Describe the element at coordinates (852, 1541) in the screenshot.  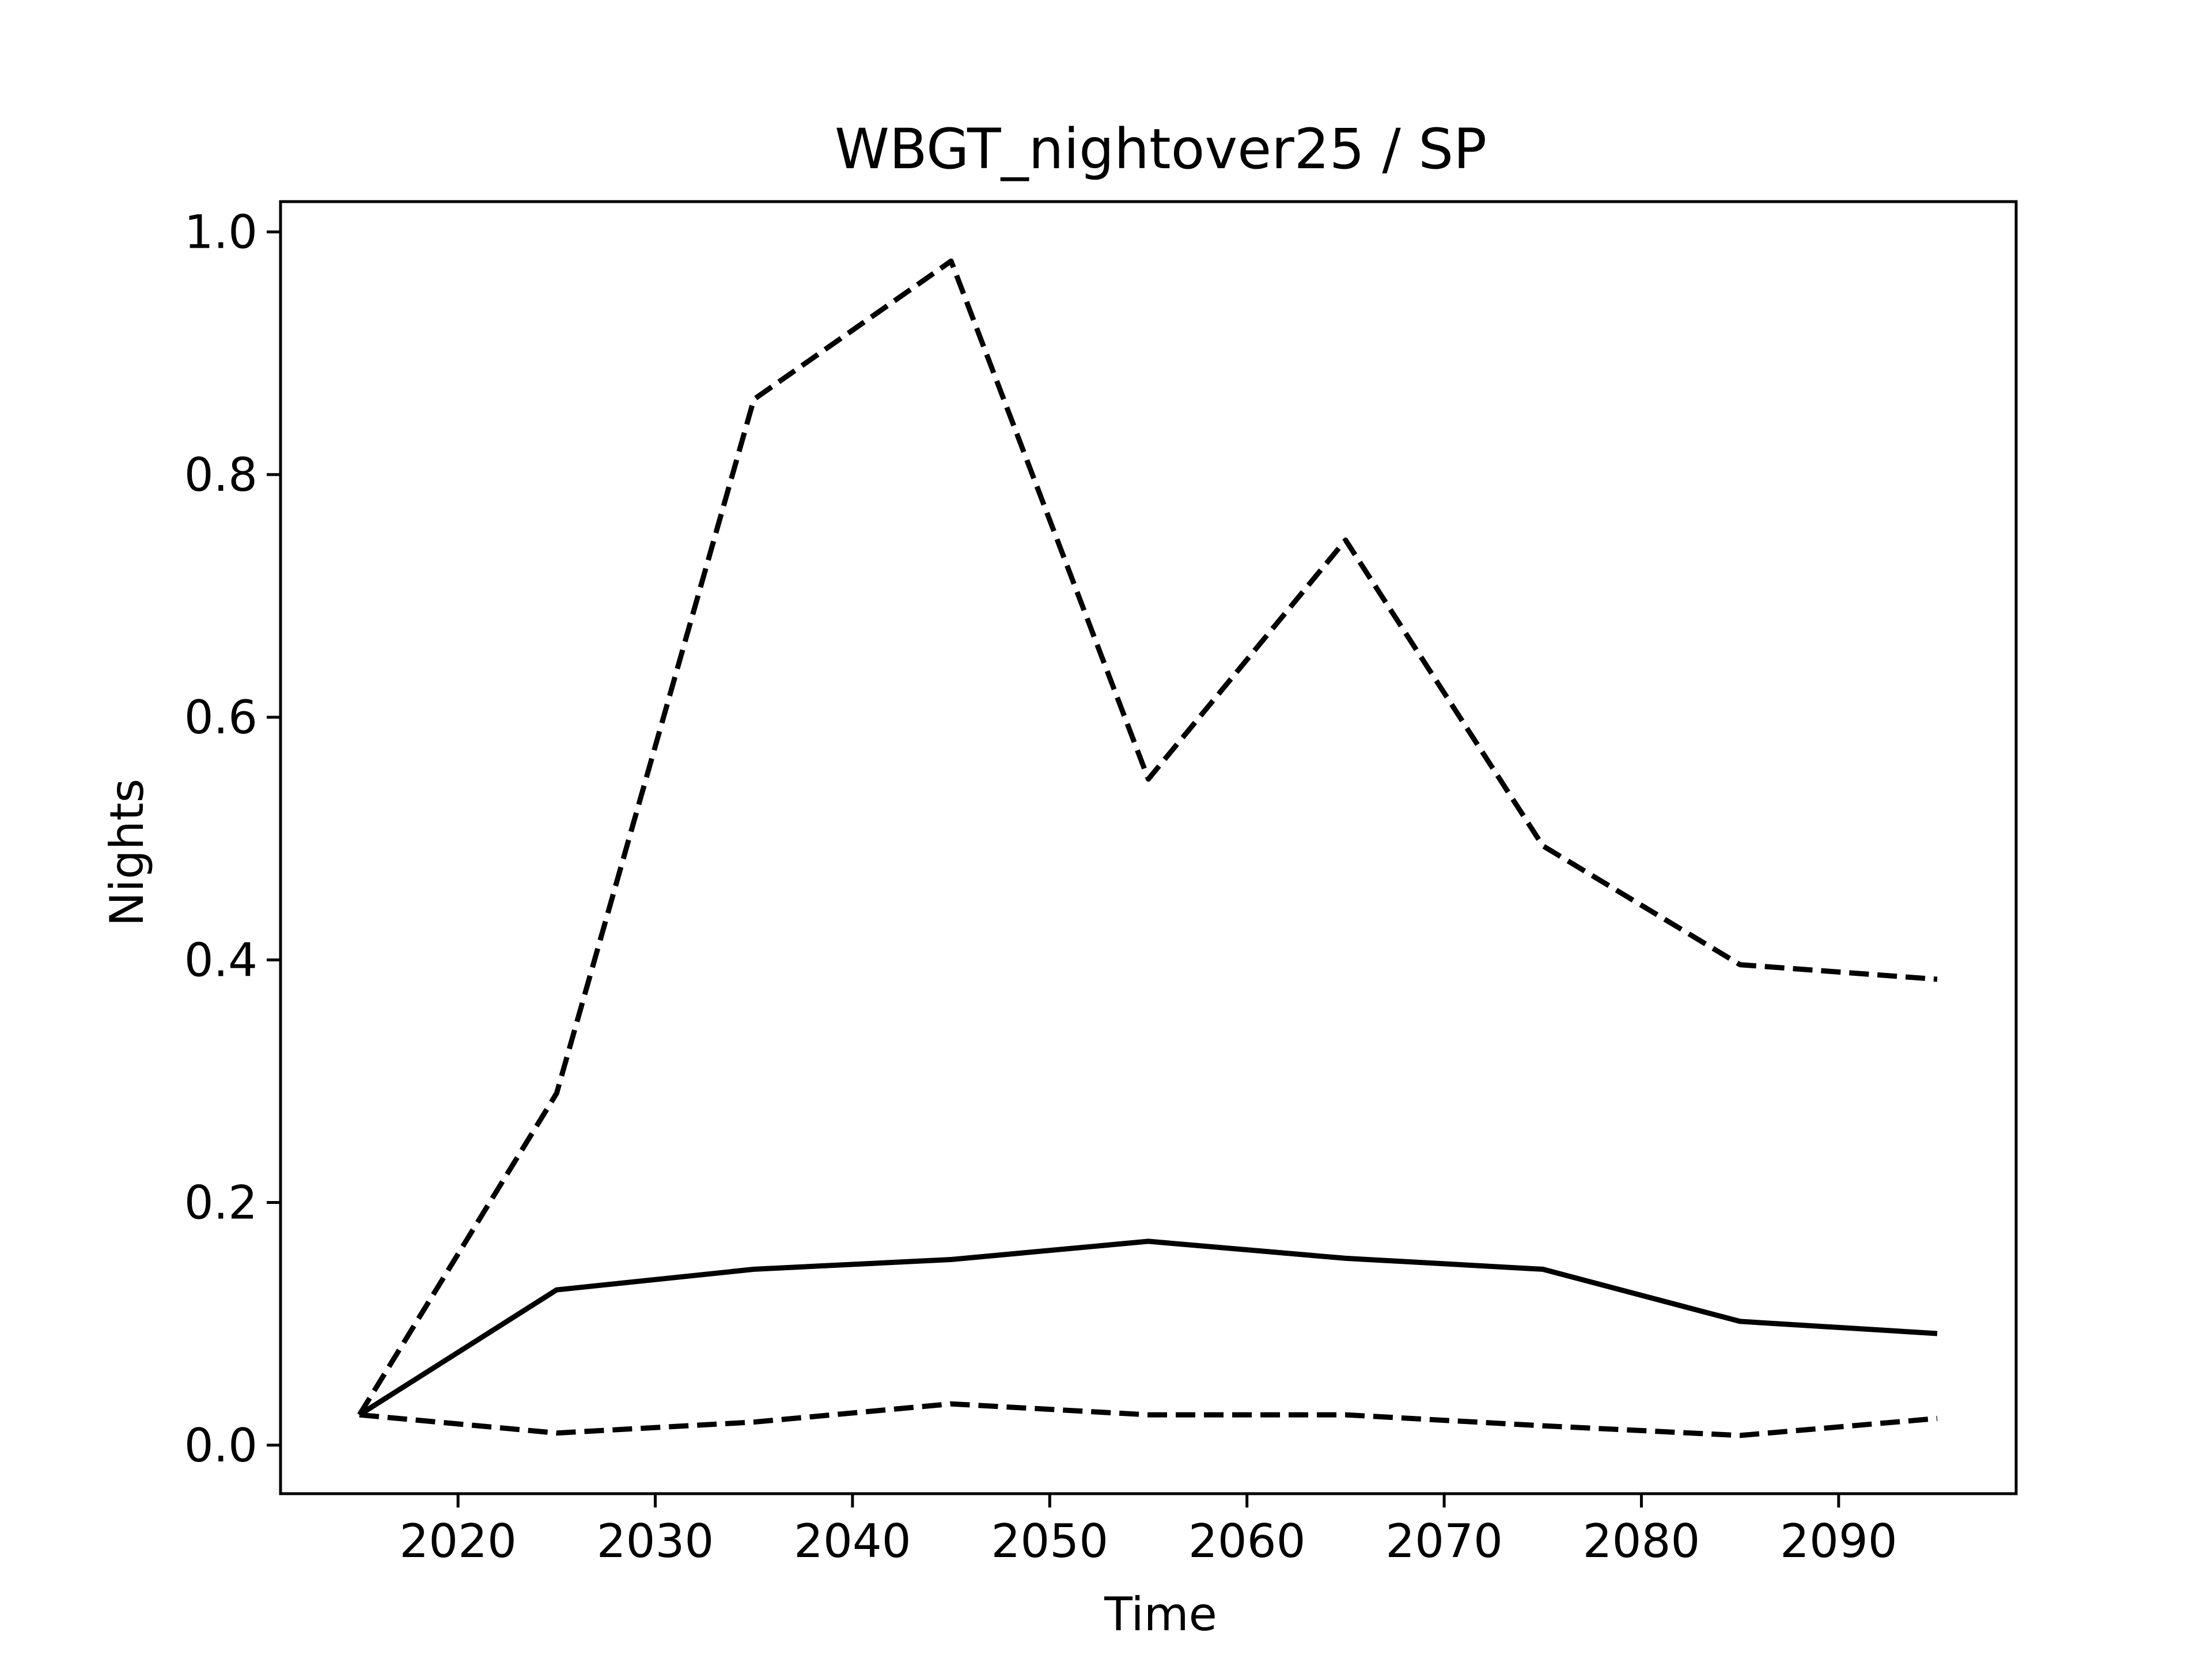
I see `x-tick-label: 2040` at that location.